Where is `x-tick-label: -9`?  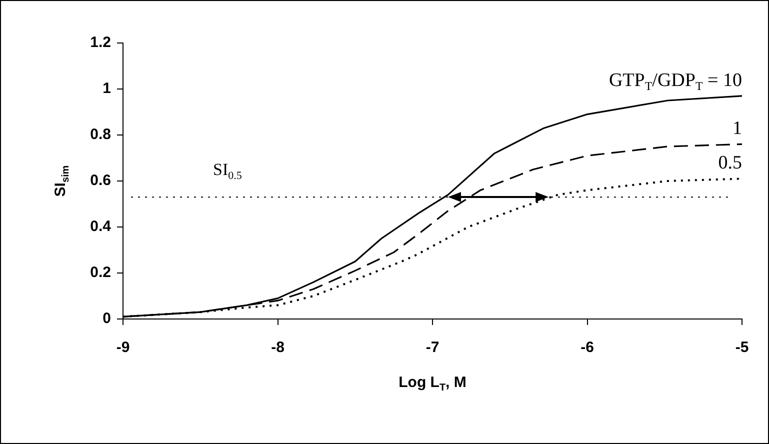 x-tick-label: -9 is located at coordinates (123, 347).